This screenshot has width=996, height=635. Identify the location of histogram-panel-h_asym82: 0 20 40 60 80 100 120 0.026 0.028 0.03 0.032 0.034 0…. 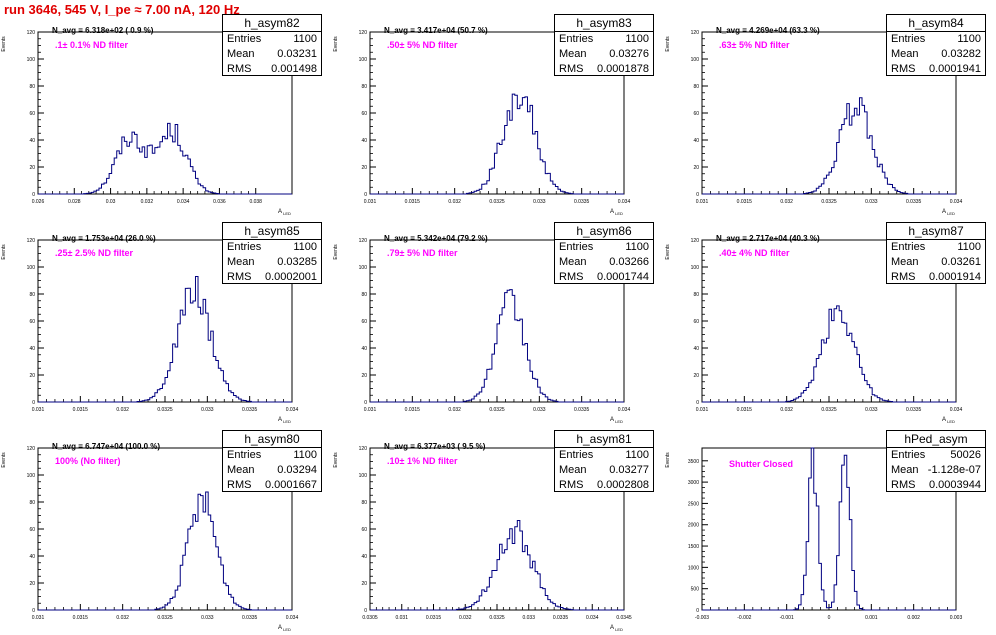
(161, 116).